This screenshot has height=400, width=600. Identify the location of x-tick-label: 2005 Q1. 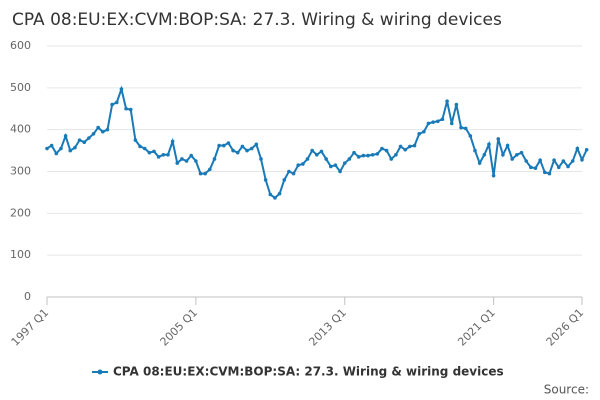
(179, 327).